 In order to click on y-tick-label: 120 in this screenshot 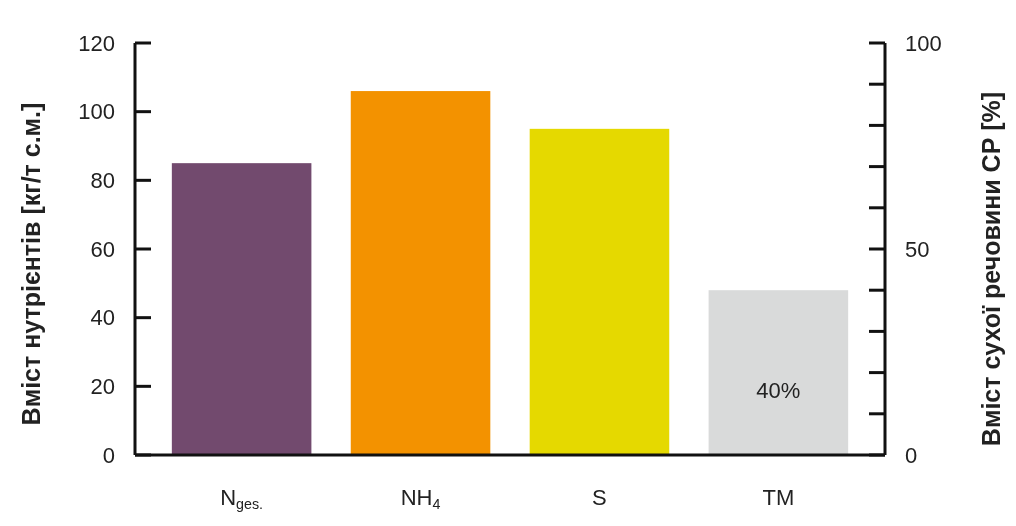, I will do `click(96, 43)`.